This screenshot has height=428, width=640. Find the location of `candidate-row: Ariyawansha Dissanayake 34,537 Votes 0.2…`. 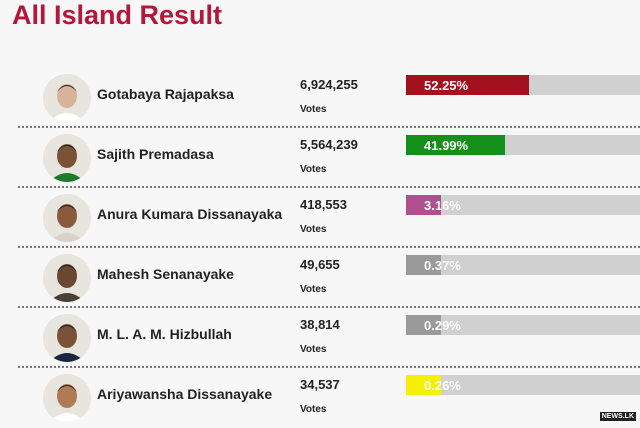

candidate-row: Ariyawansha Dissanayake 34,537 Votes 0.2… is located at coordinates (320, 398).